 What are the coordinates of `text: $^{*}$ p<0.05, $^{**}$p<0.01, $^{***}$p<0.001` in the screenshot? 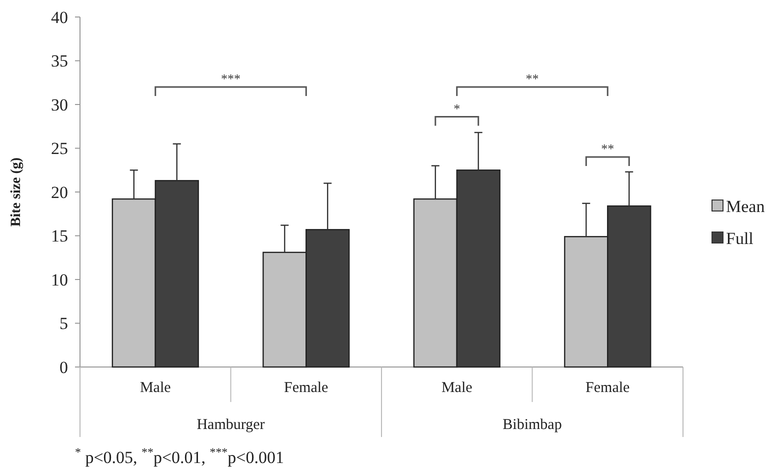 It's located at (179, 456).